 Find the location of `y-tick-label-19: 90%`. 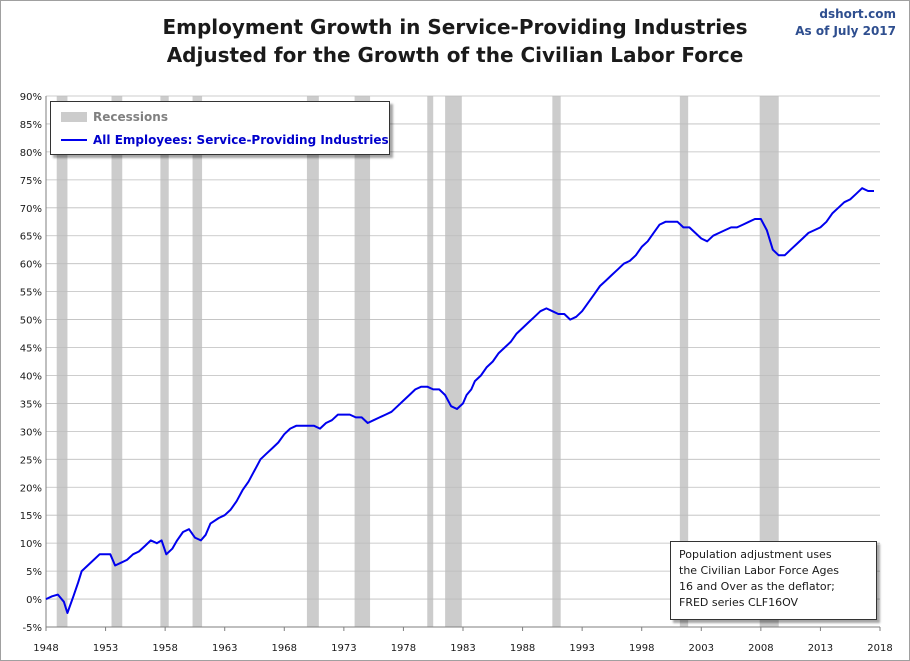

y-tick-label-19: 90% is located at coordinates (31, 97).